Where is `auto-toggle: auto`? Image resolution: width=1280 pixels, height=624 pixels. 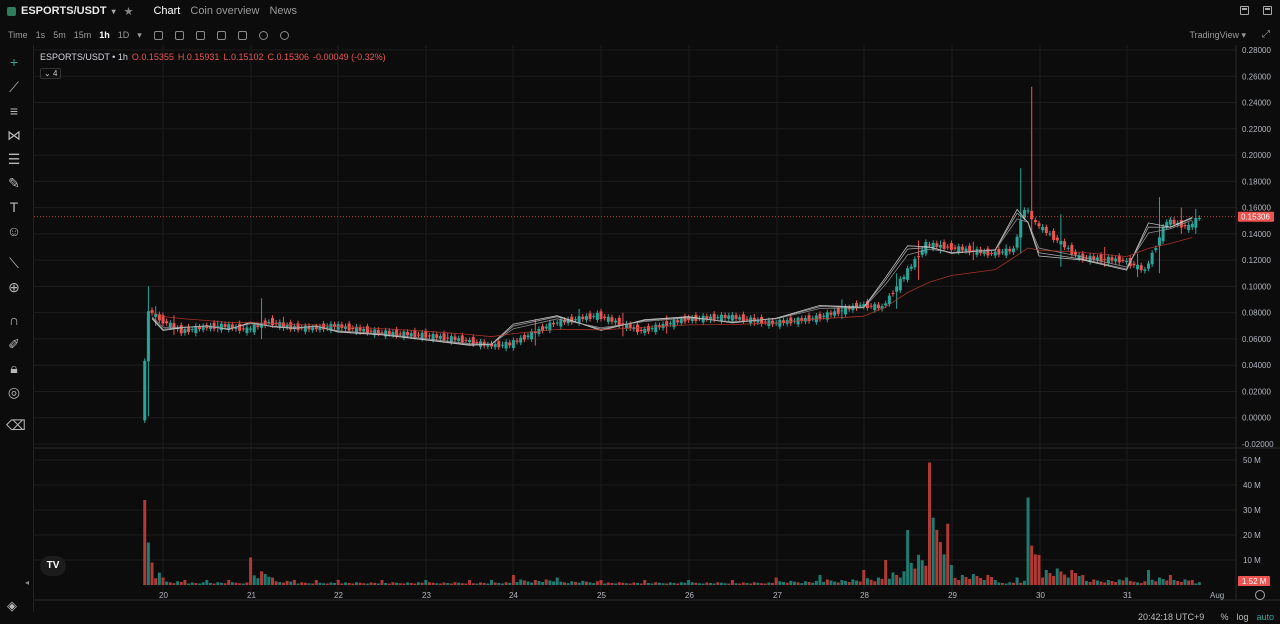
auto-toggle: auto is located at coordinates (1265, 617).